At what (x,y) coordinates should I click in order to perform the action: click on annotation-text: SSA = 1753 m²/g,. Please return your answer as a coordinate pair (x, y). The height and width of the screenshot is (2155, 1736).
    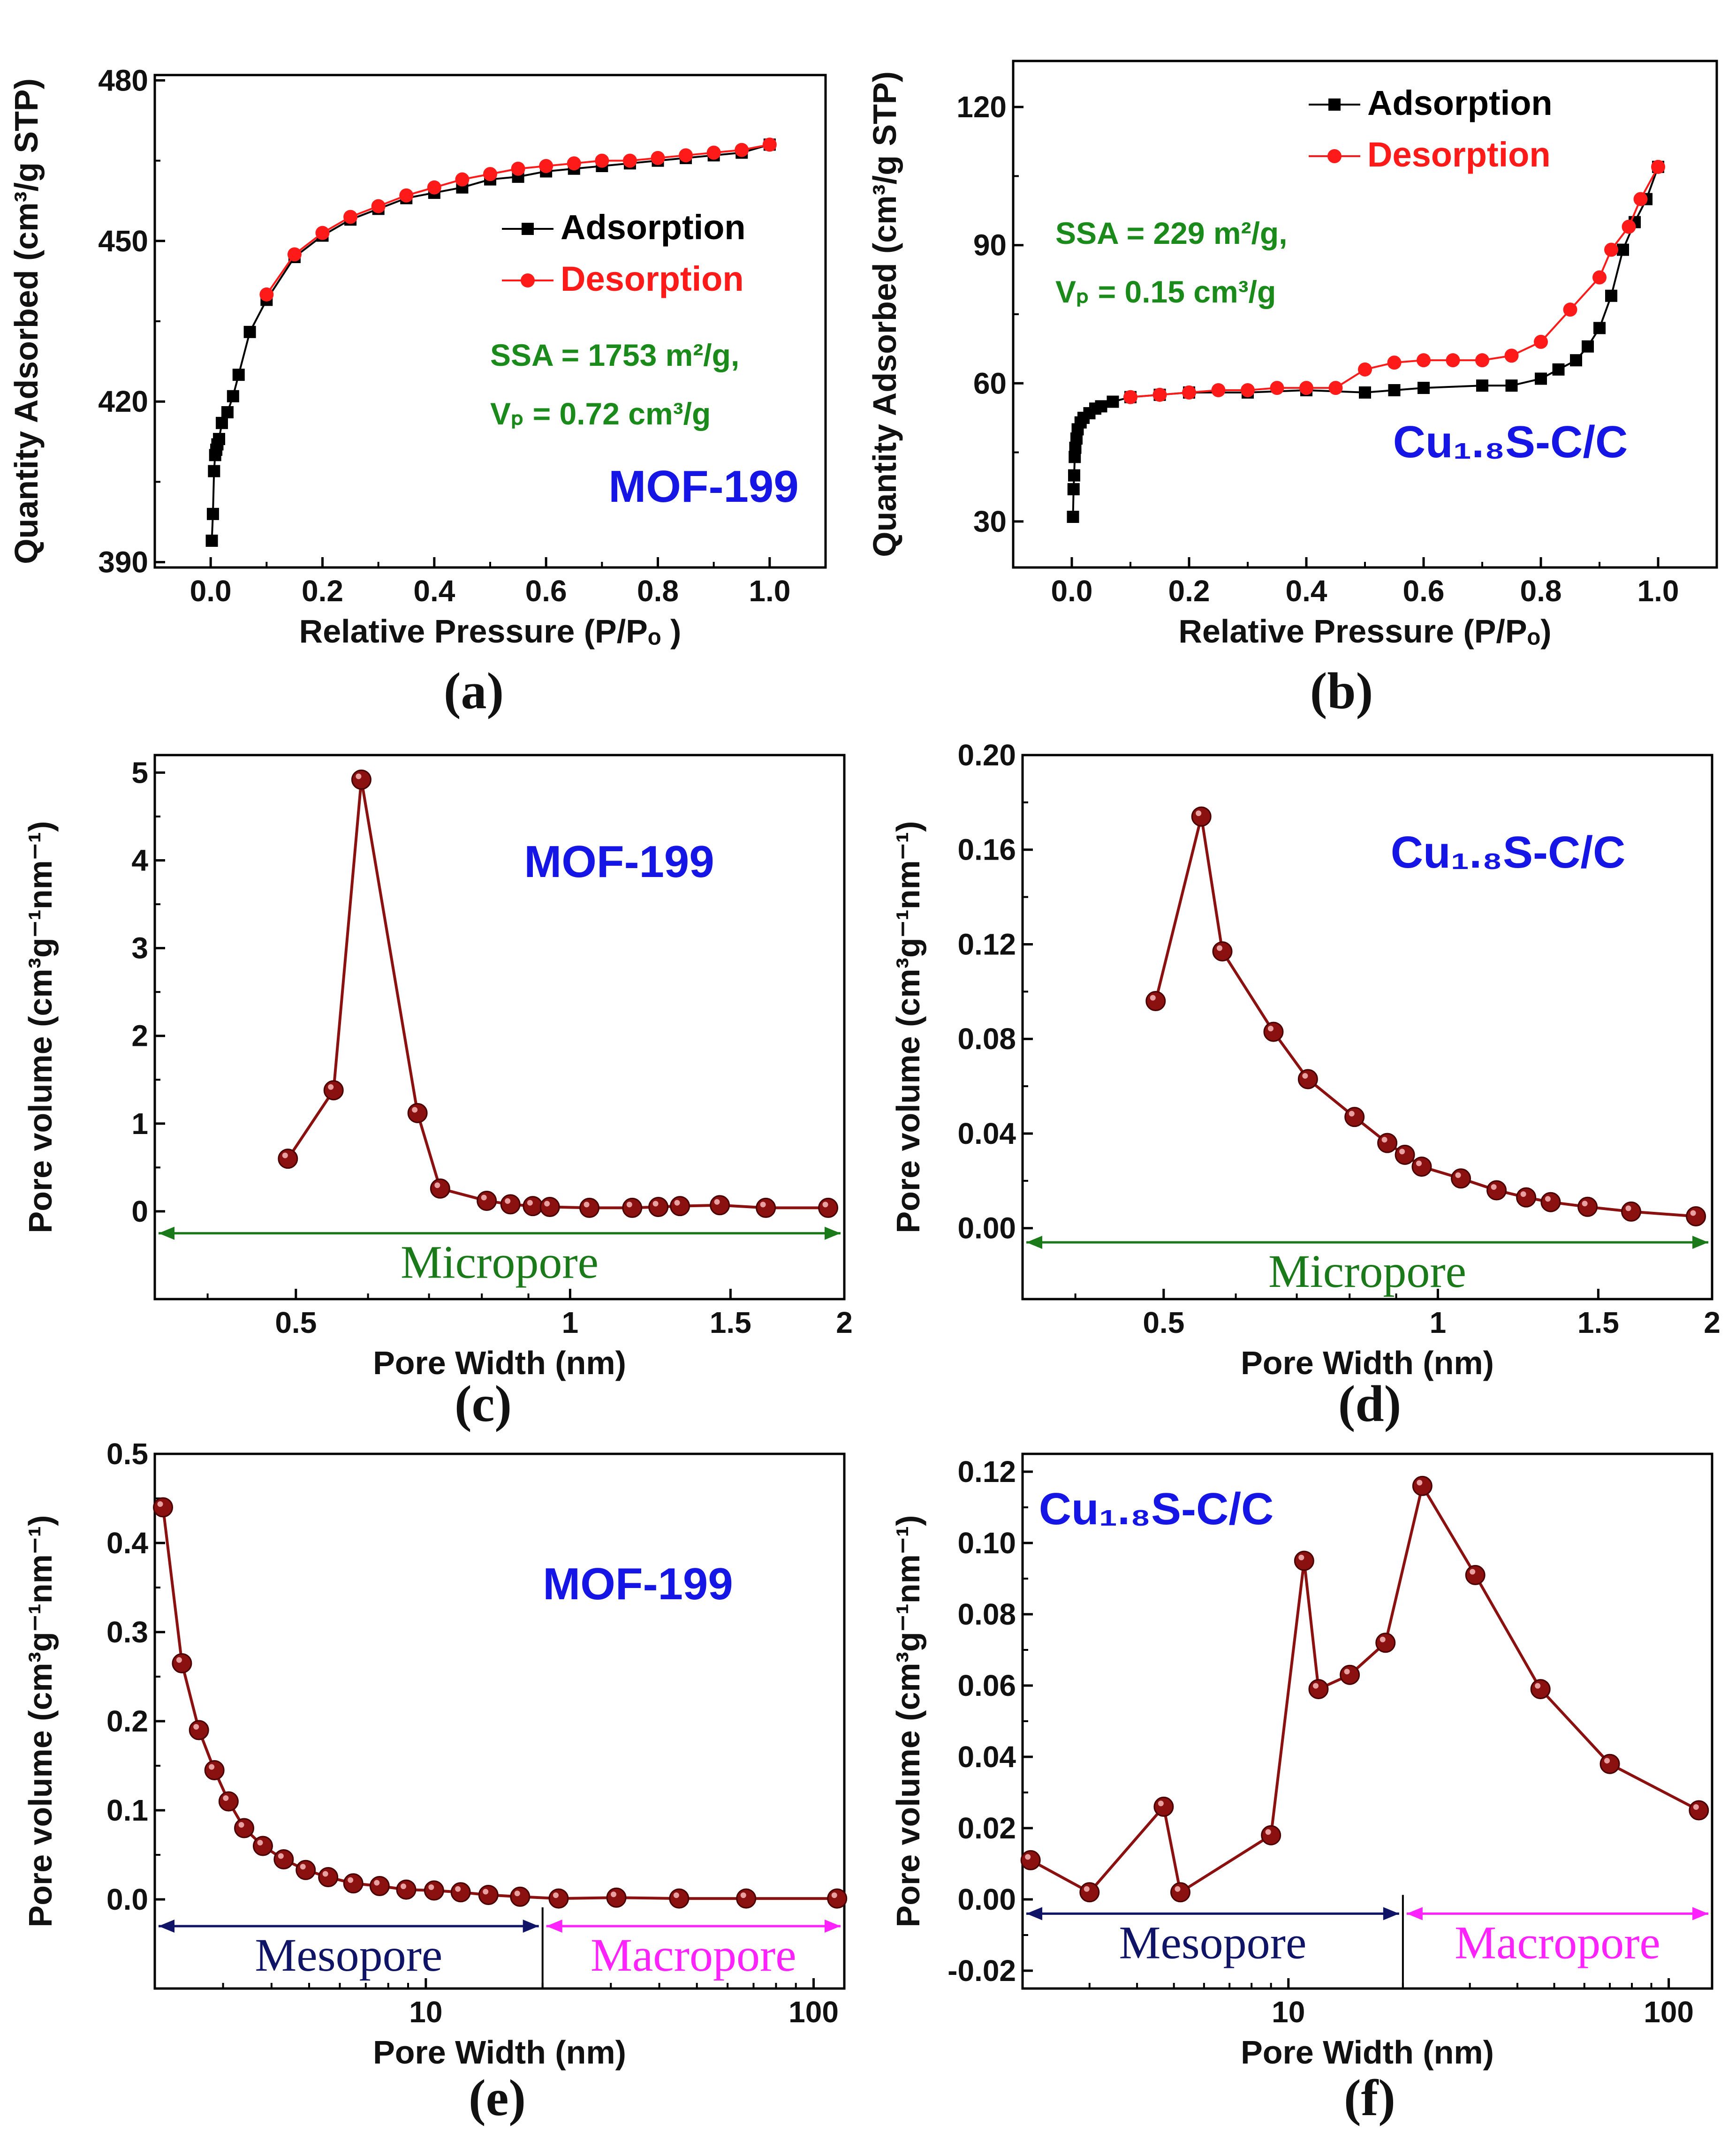
    Looking at the image, I should click on (614, 355).